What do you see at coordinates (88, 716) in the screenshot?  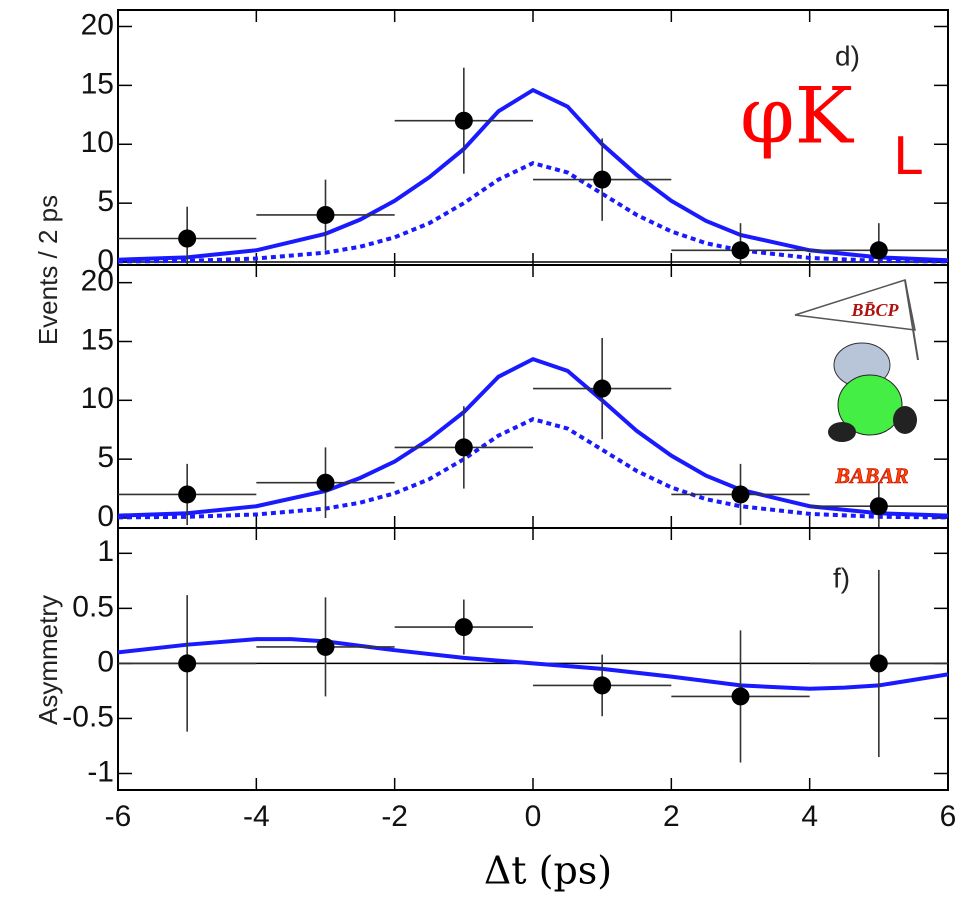 I see `y-tick-label: -0.5` at bounding box center [88, 716].